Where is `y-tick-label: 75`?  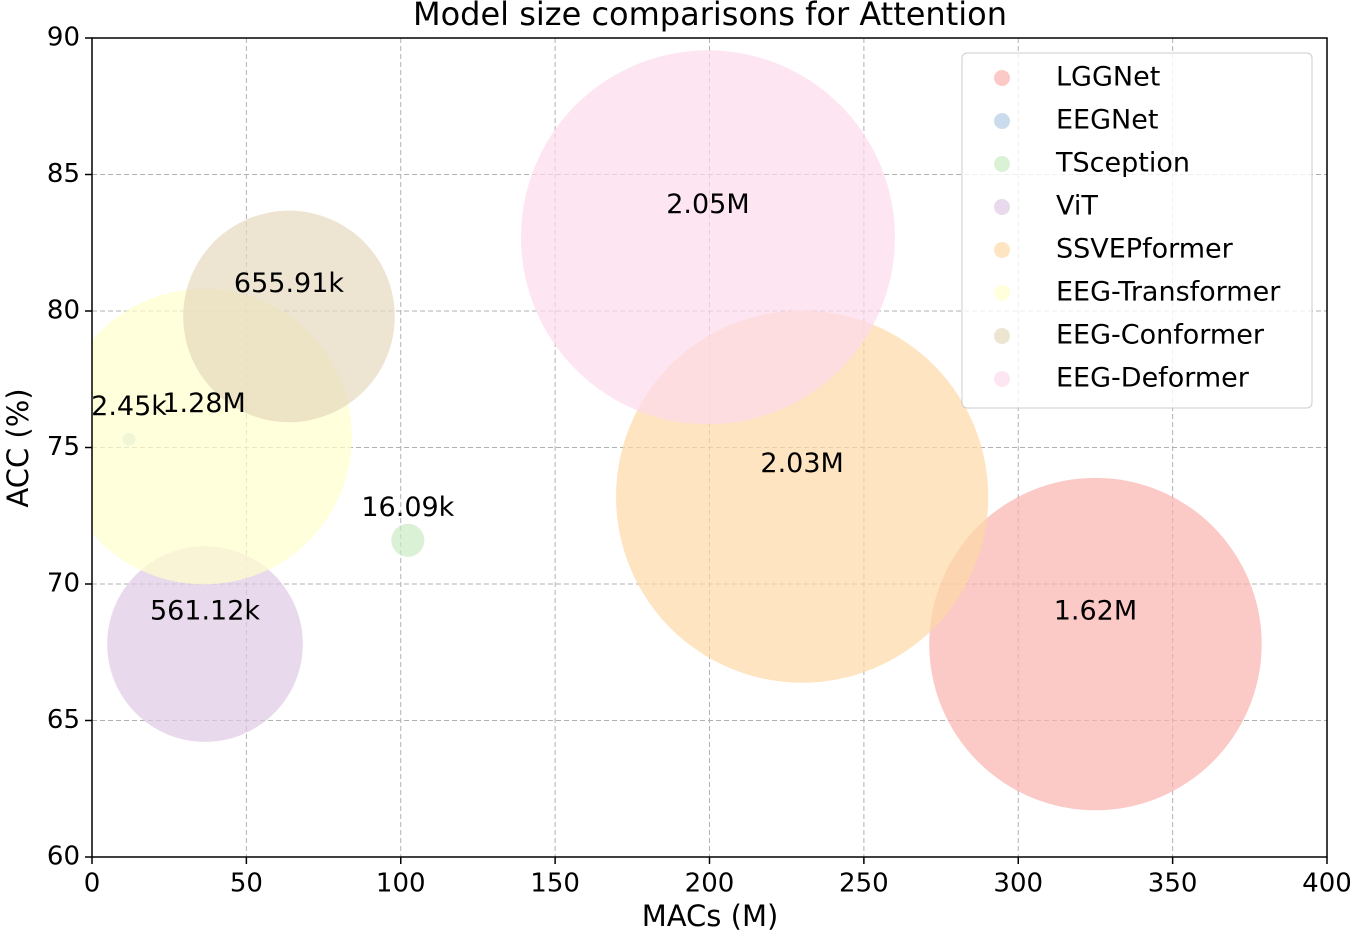 y-tick-label: 75 is located at coordinates (63, 447).